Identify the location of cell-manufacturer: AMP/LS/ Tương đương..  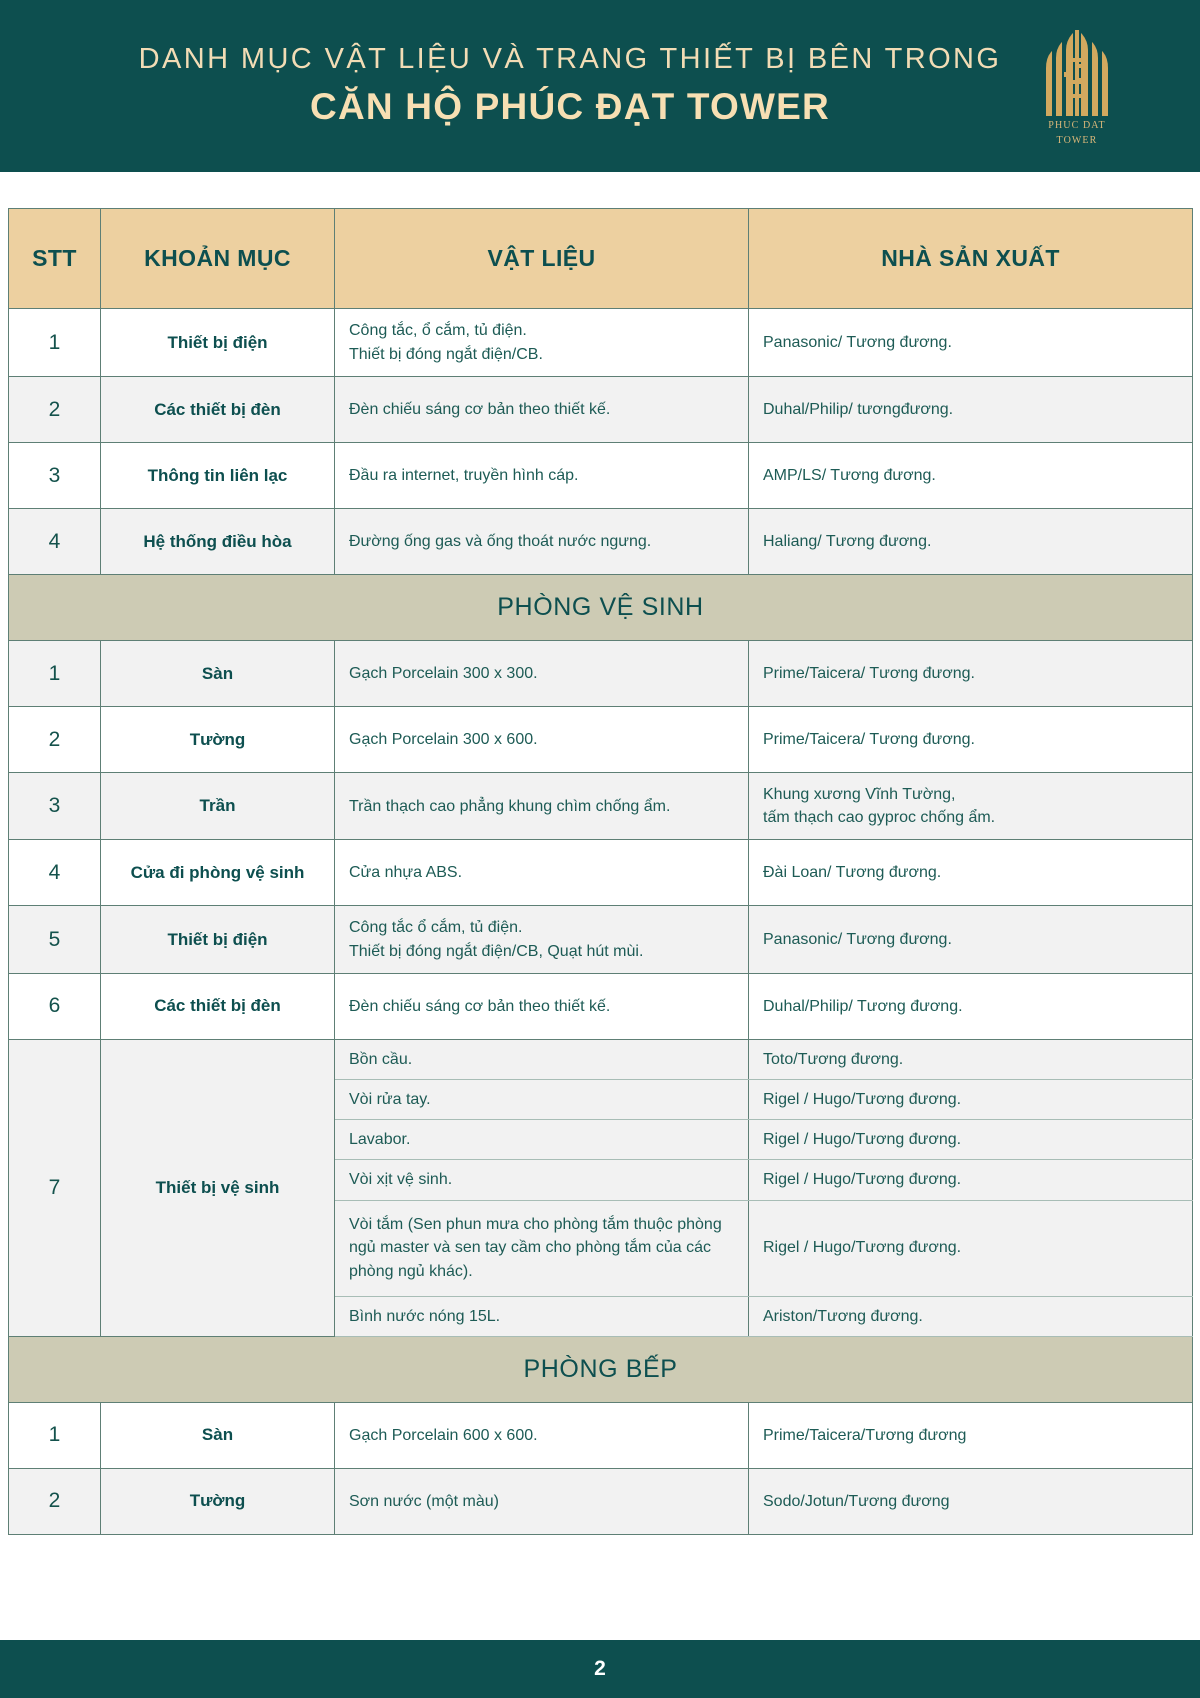
(970, 475).